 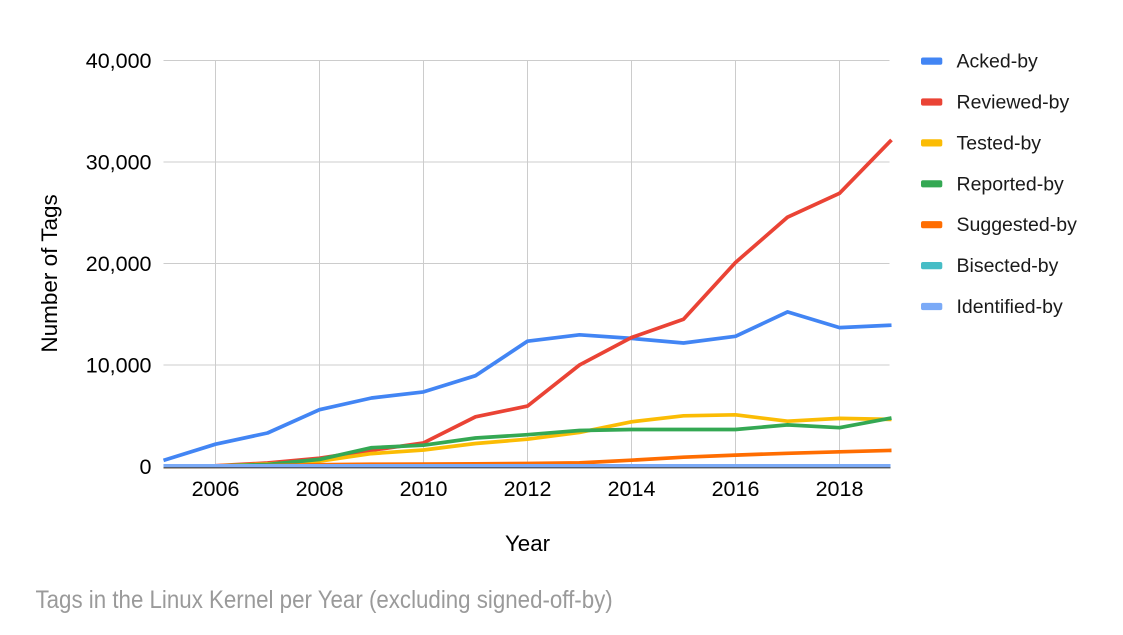 I want to click on svg-text: 2014, so click(x=632, y=489).